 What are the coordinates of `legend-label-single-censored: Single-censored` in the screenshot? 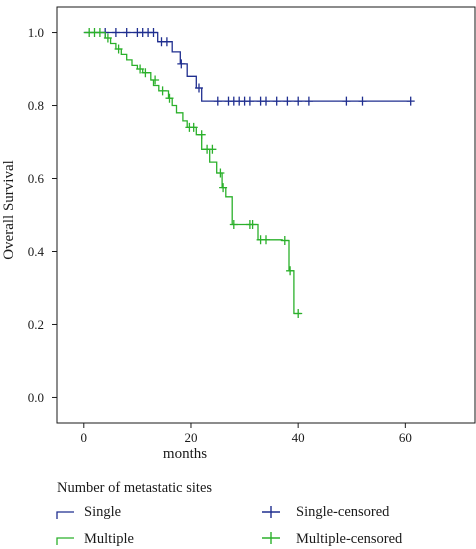 It's located at (343, 512).